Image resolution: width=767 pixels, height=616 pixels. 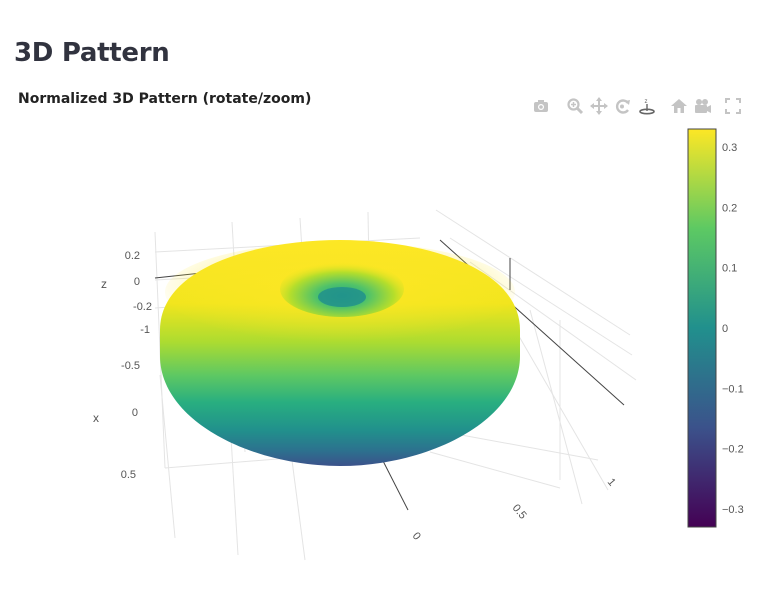 What do you see at coordinates (599, 106) in the screenshot?
I see `pan-icon` at bounding box center [599, 106].